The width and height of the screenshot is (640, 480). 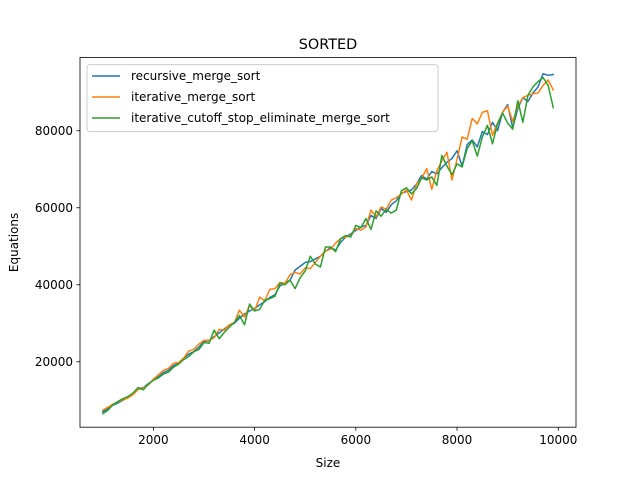 I want to click on y-axis-ticks: 20000 40000 60000 80000, so click(x=57, y=246).